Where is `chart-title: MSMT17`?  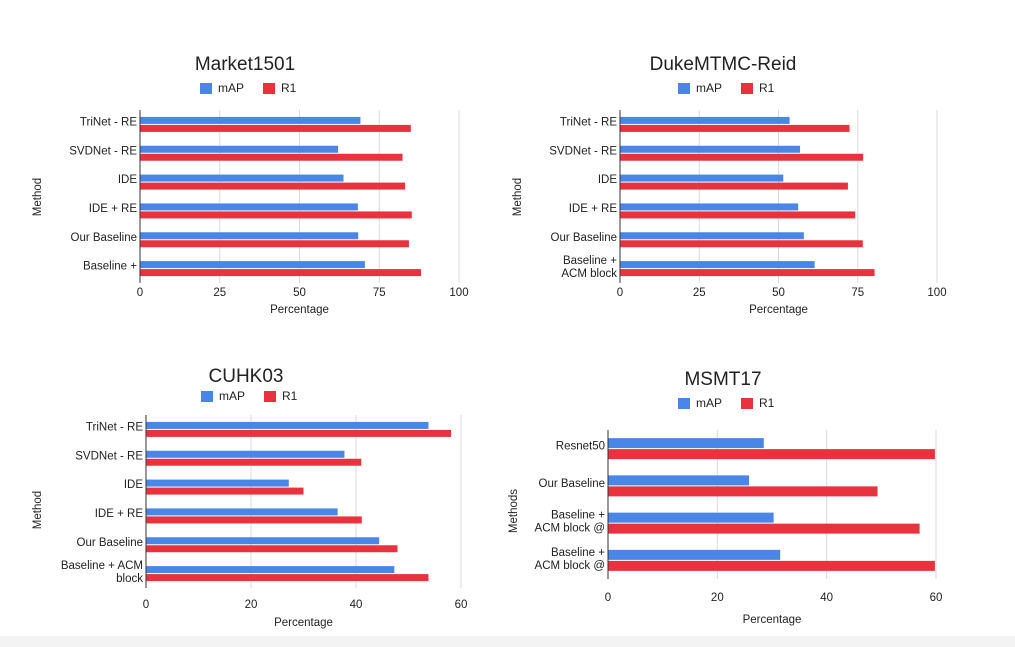 chart-title: MSMT17 is located at coordinates (722, 379).